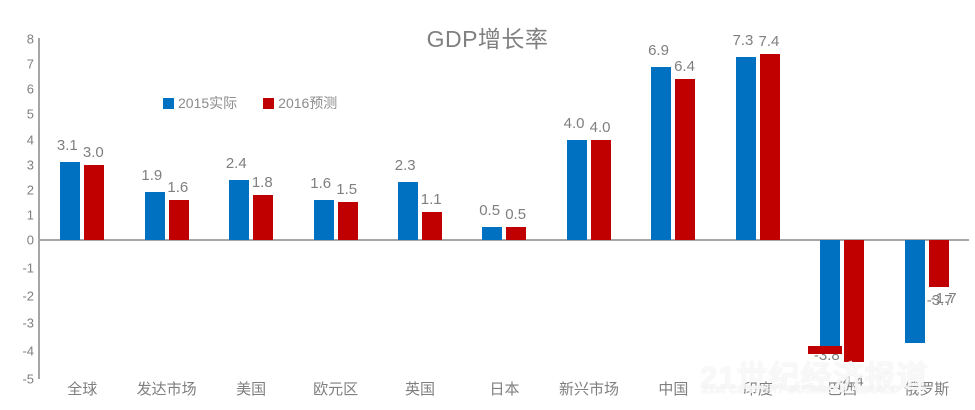 This screenshot has width=975, height=410. I want to click on legend-item-2016: 2016预测, so click(300, 103).